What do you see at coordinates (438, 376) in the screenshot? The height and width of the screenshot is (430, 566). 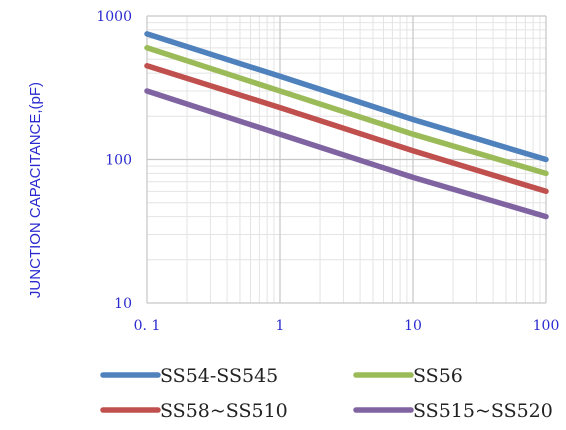 I see `legend-label: SS56` at bounding box center [438, 376].